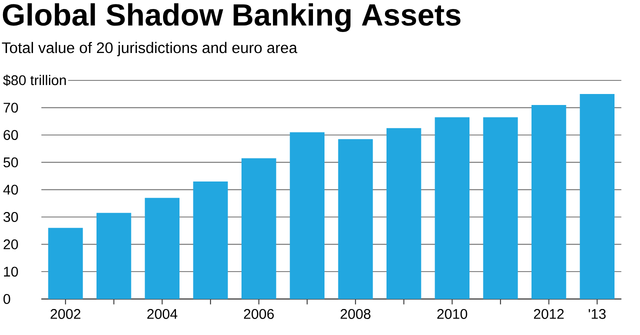 The image size is (640, 335). Describe the element at coordinates (11, 107) in the screenshot. I see `y-tick-label: 70` at that location.